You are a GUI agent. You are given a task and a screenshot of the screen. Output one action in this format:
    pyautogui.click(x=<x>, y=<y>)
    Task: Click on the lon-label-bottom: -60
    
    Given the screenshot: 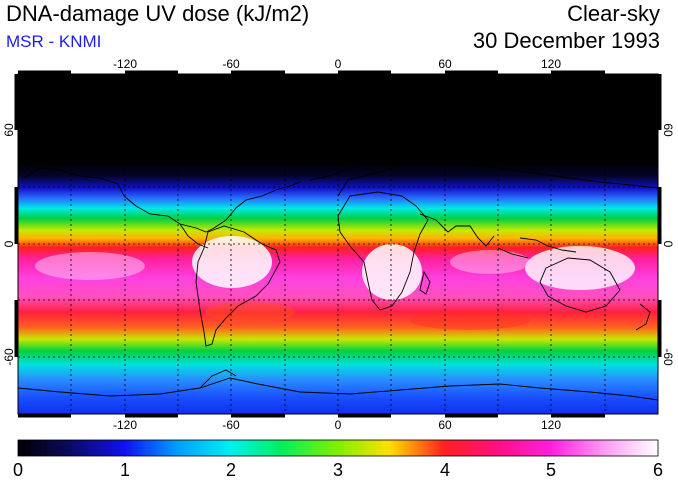 What is the action you would take?
    pyautogui.click(x=231, y=425)
    